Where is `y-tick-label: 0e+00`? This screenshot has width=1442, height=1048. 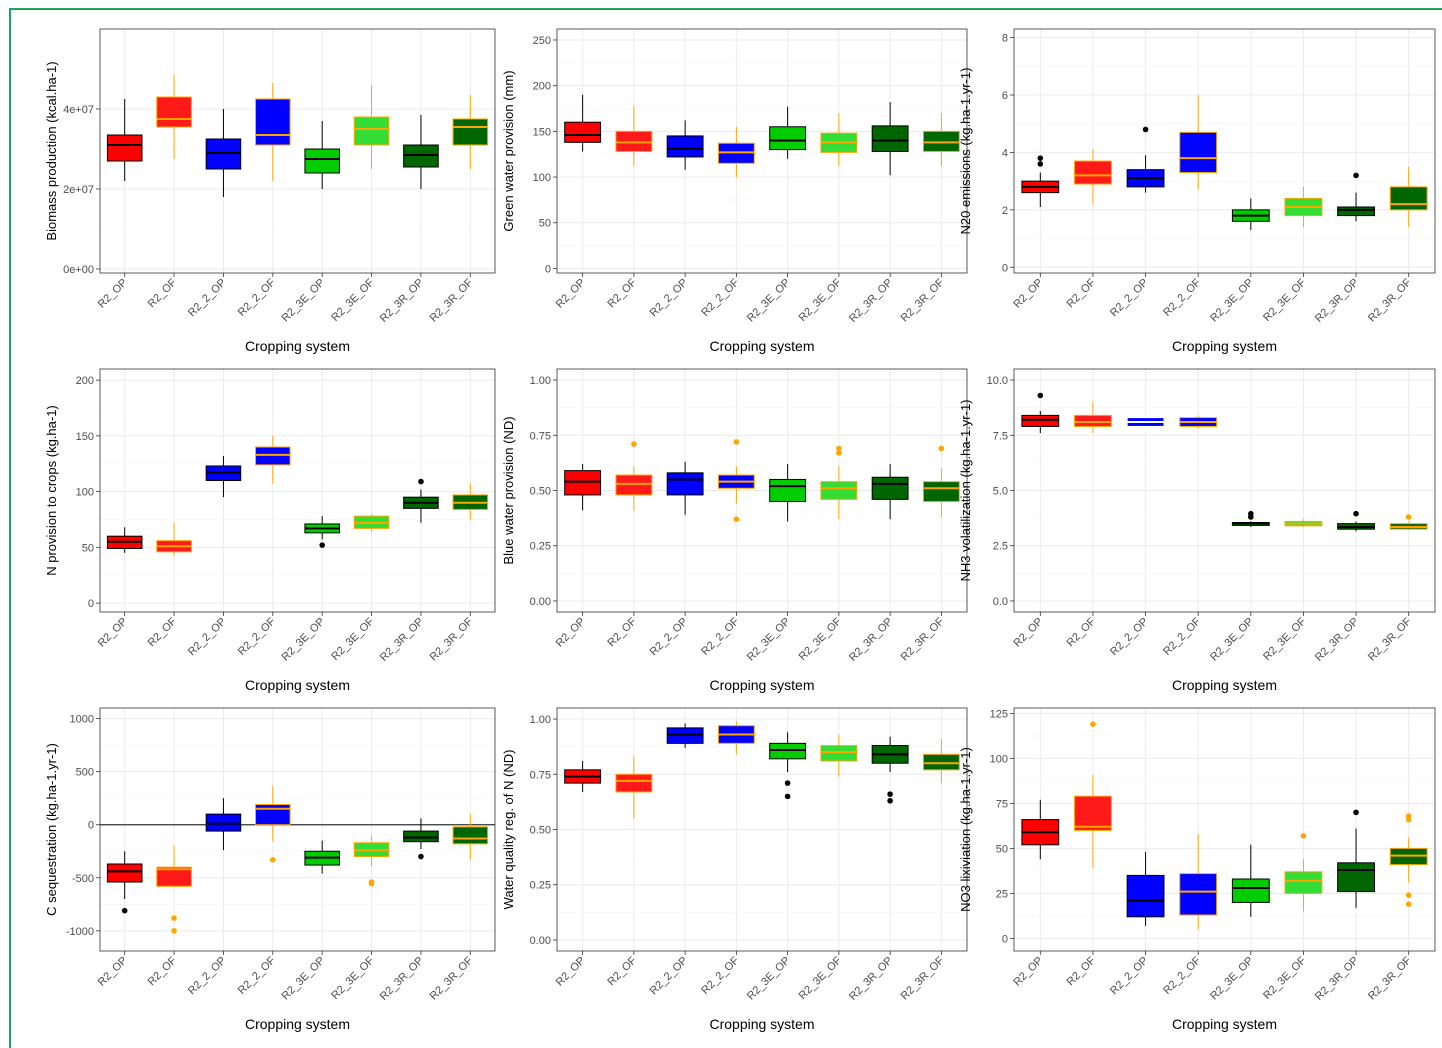 y-tick-label: 0e+00 is located at coordinates (78, 270).